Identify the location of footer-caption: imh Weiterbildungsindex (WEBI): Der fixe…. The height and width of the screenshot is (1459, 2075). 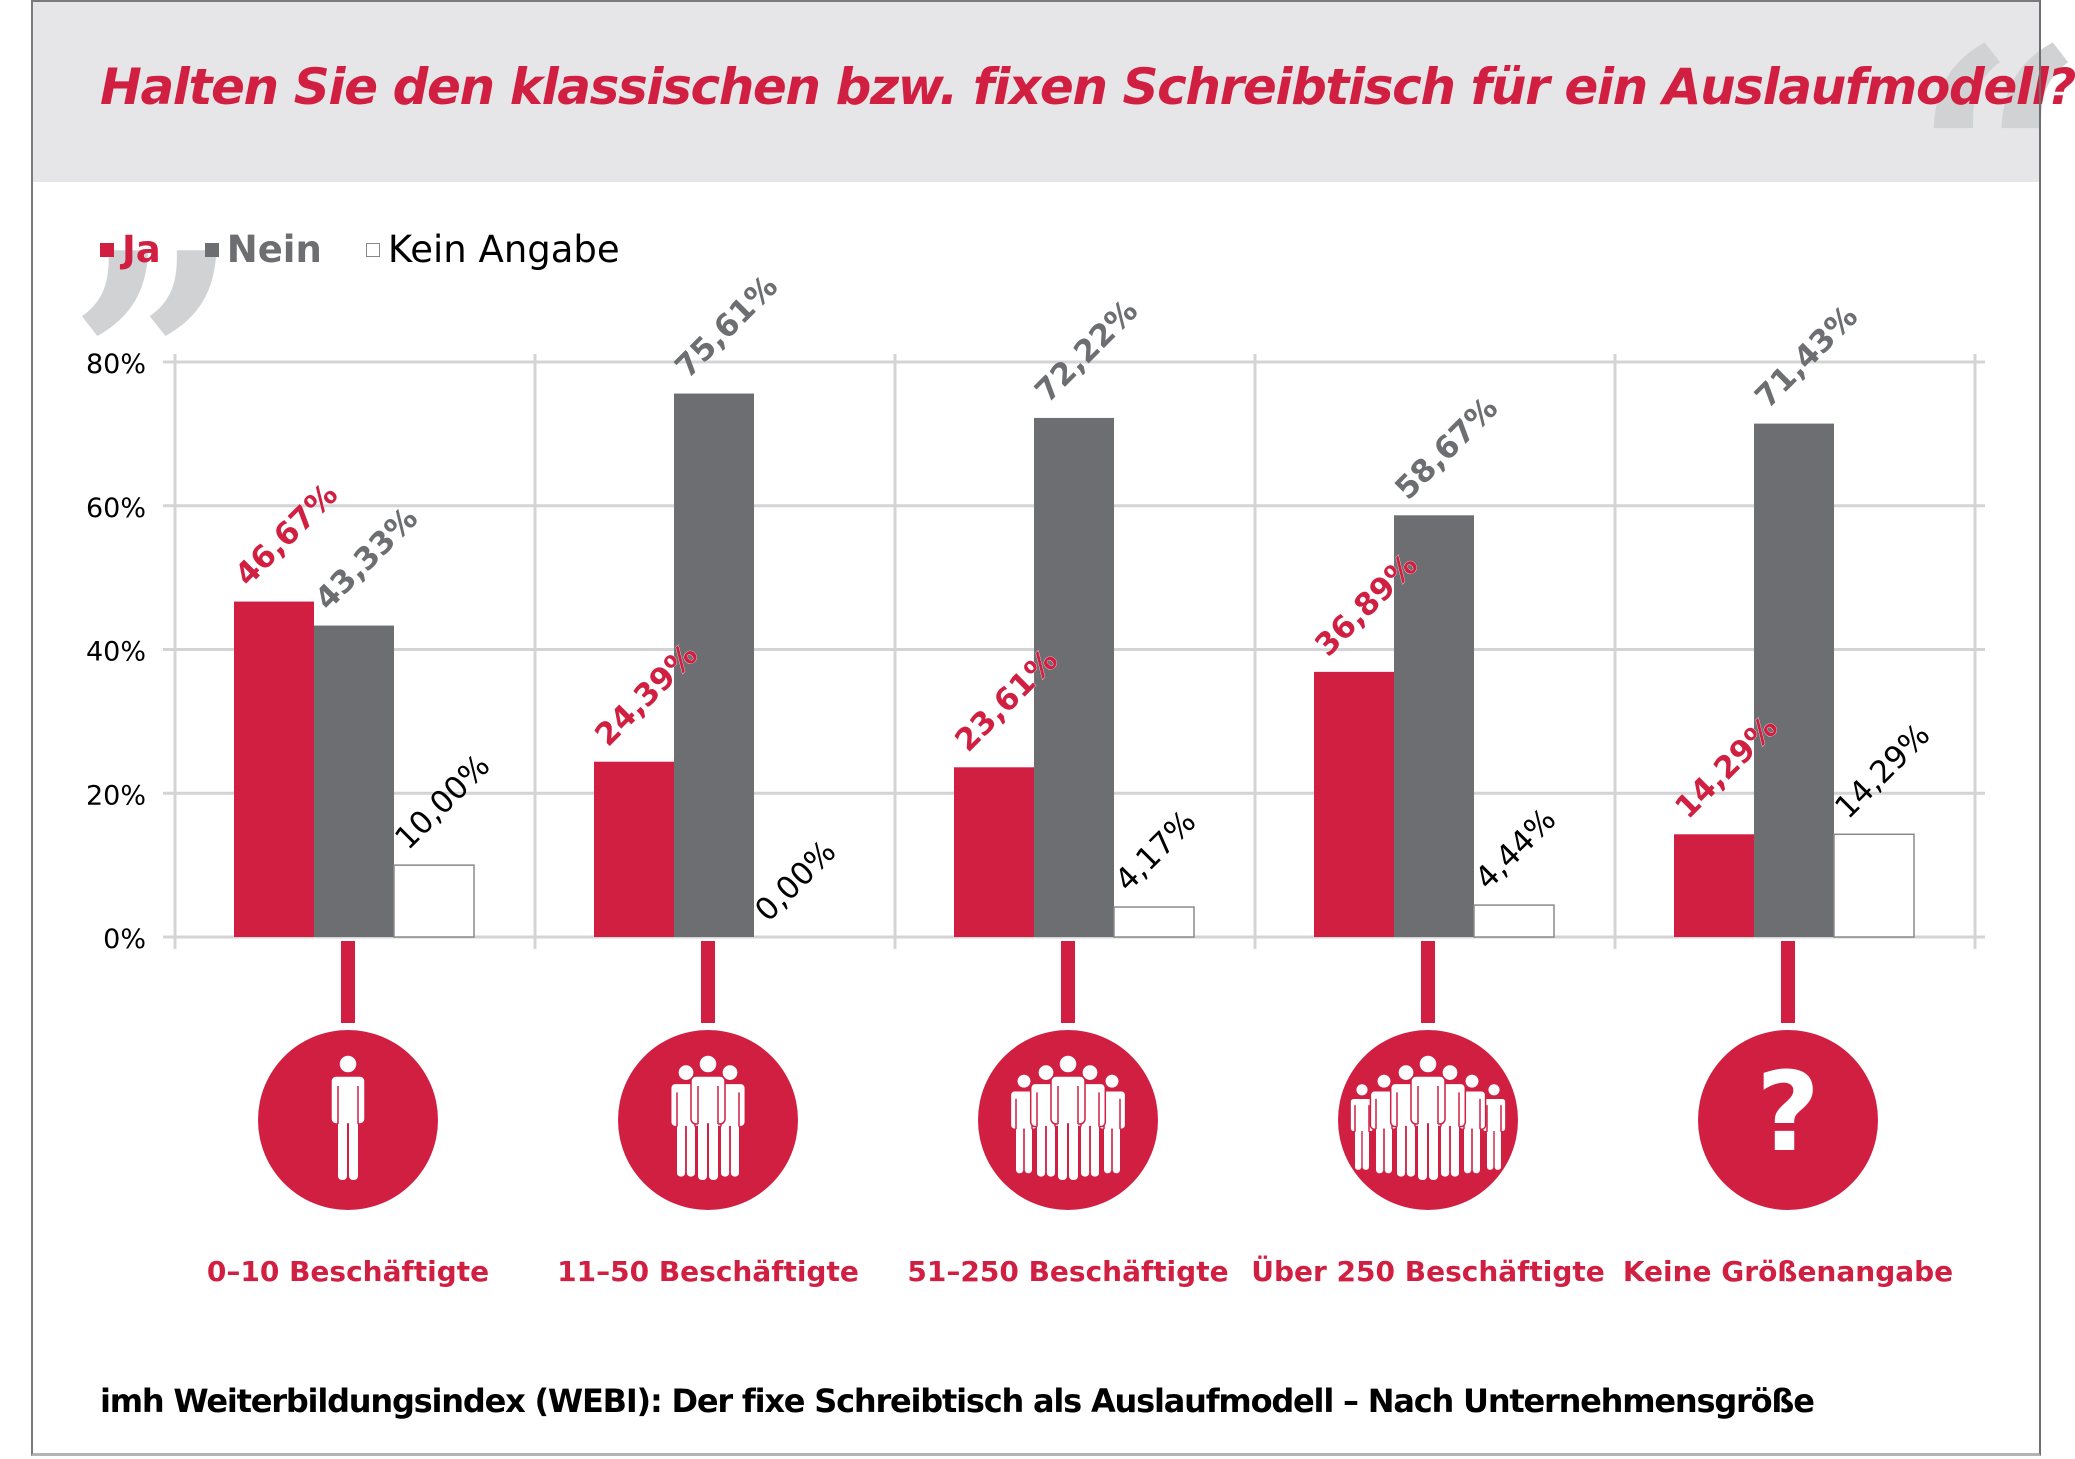
(957, 1401).